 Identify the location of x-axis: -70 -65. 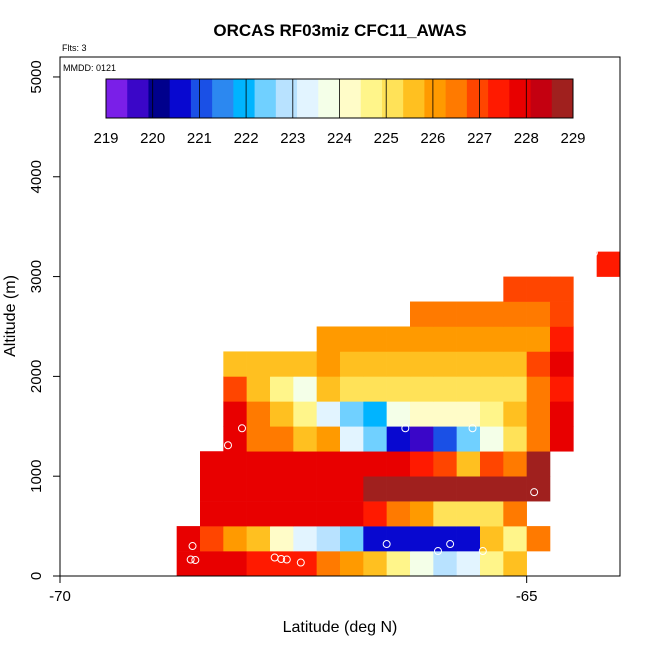
(293, 590).